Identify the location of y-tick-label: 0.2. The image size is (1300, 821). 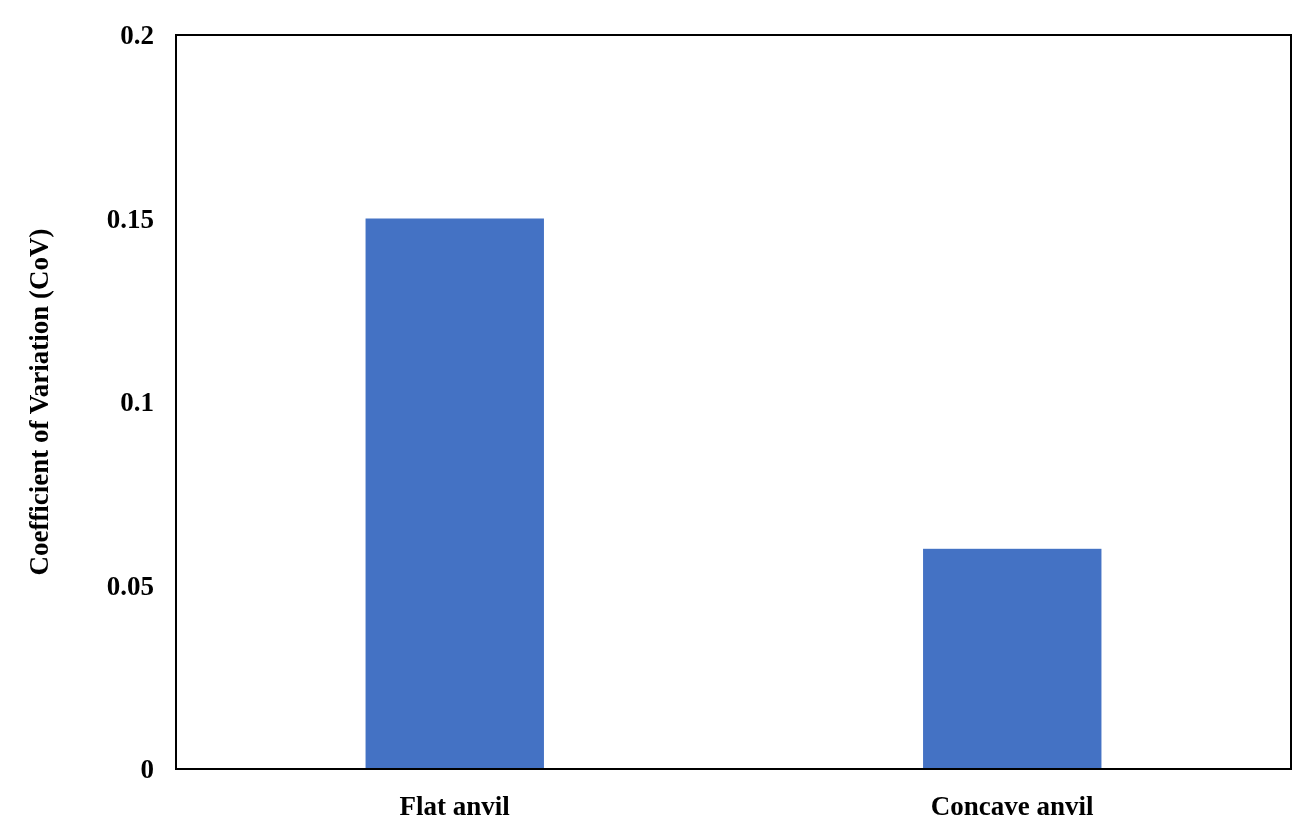
(137, 35).